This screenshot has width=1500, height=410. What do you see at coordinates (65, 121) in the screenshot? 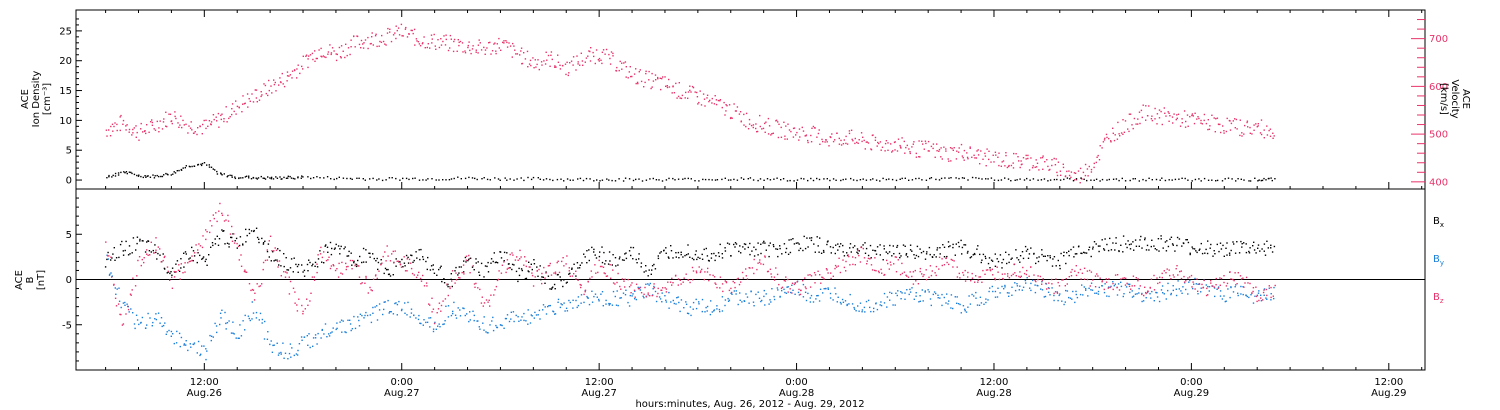
I see `top-left-tick-label: 10` at bounding box center [65, 121].